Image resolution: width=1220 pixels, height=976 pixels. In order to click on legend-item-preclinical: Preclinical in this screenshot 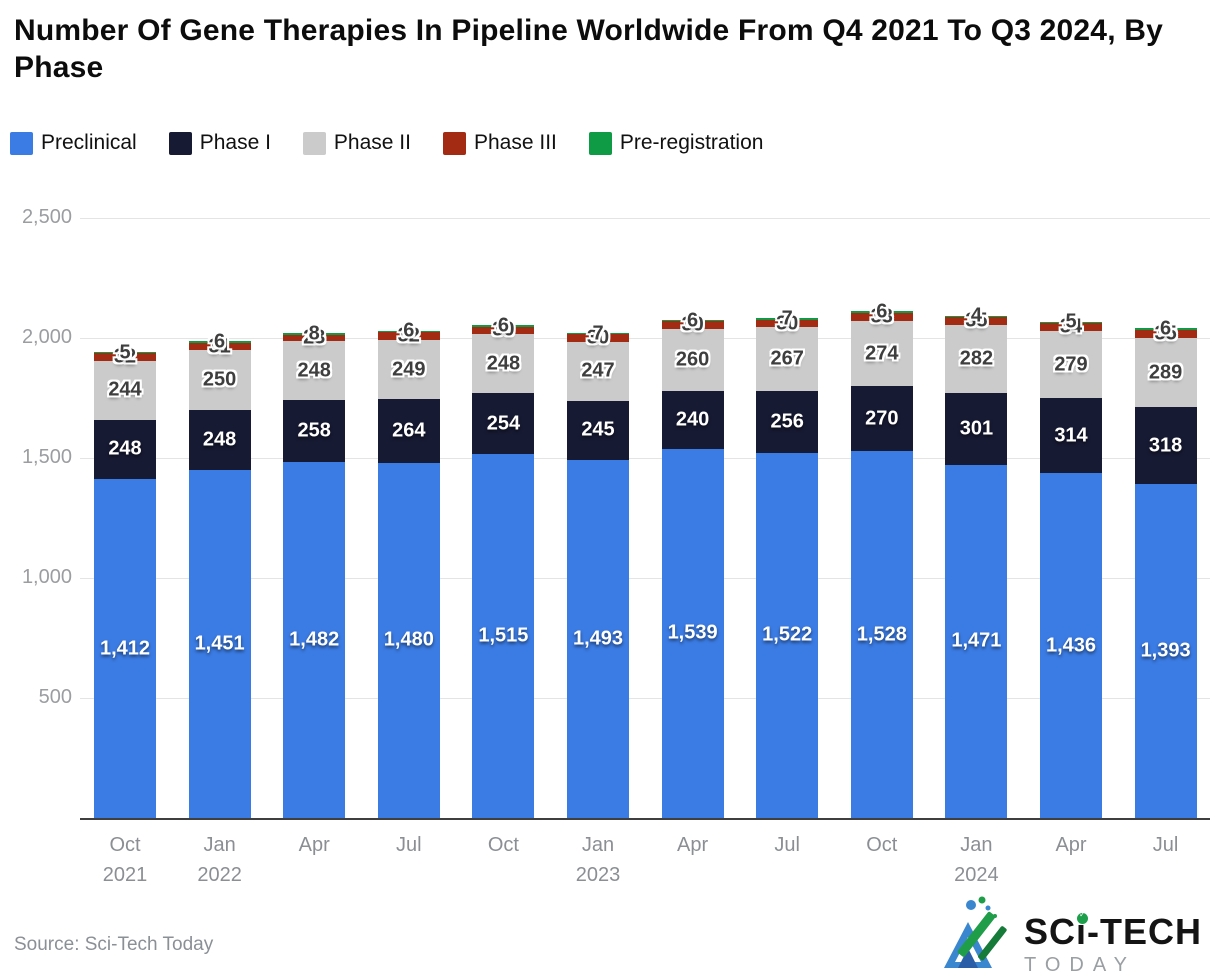, I will do `click(73, 143)`.